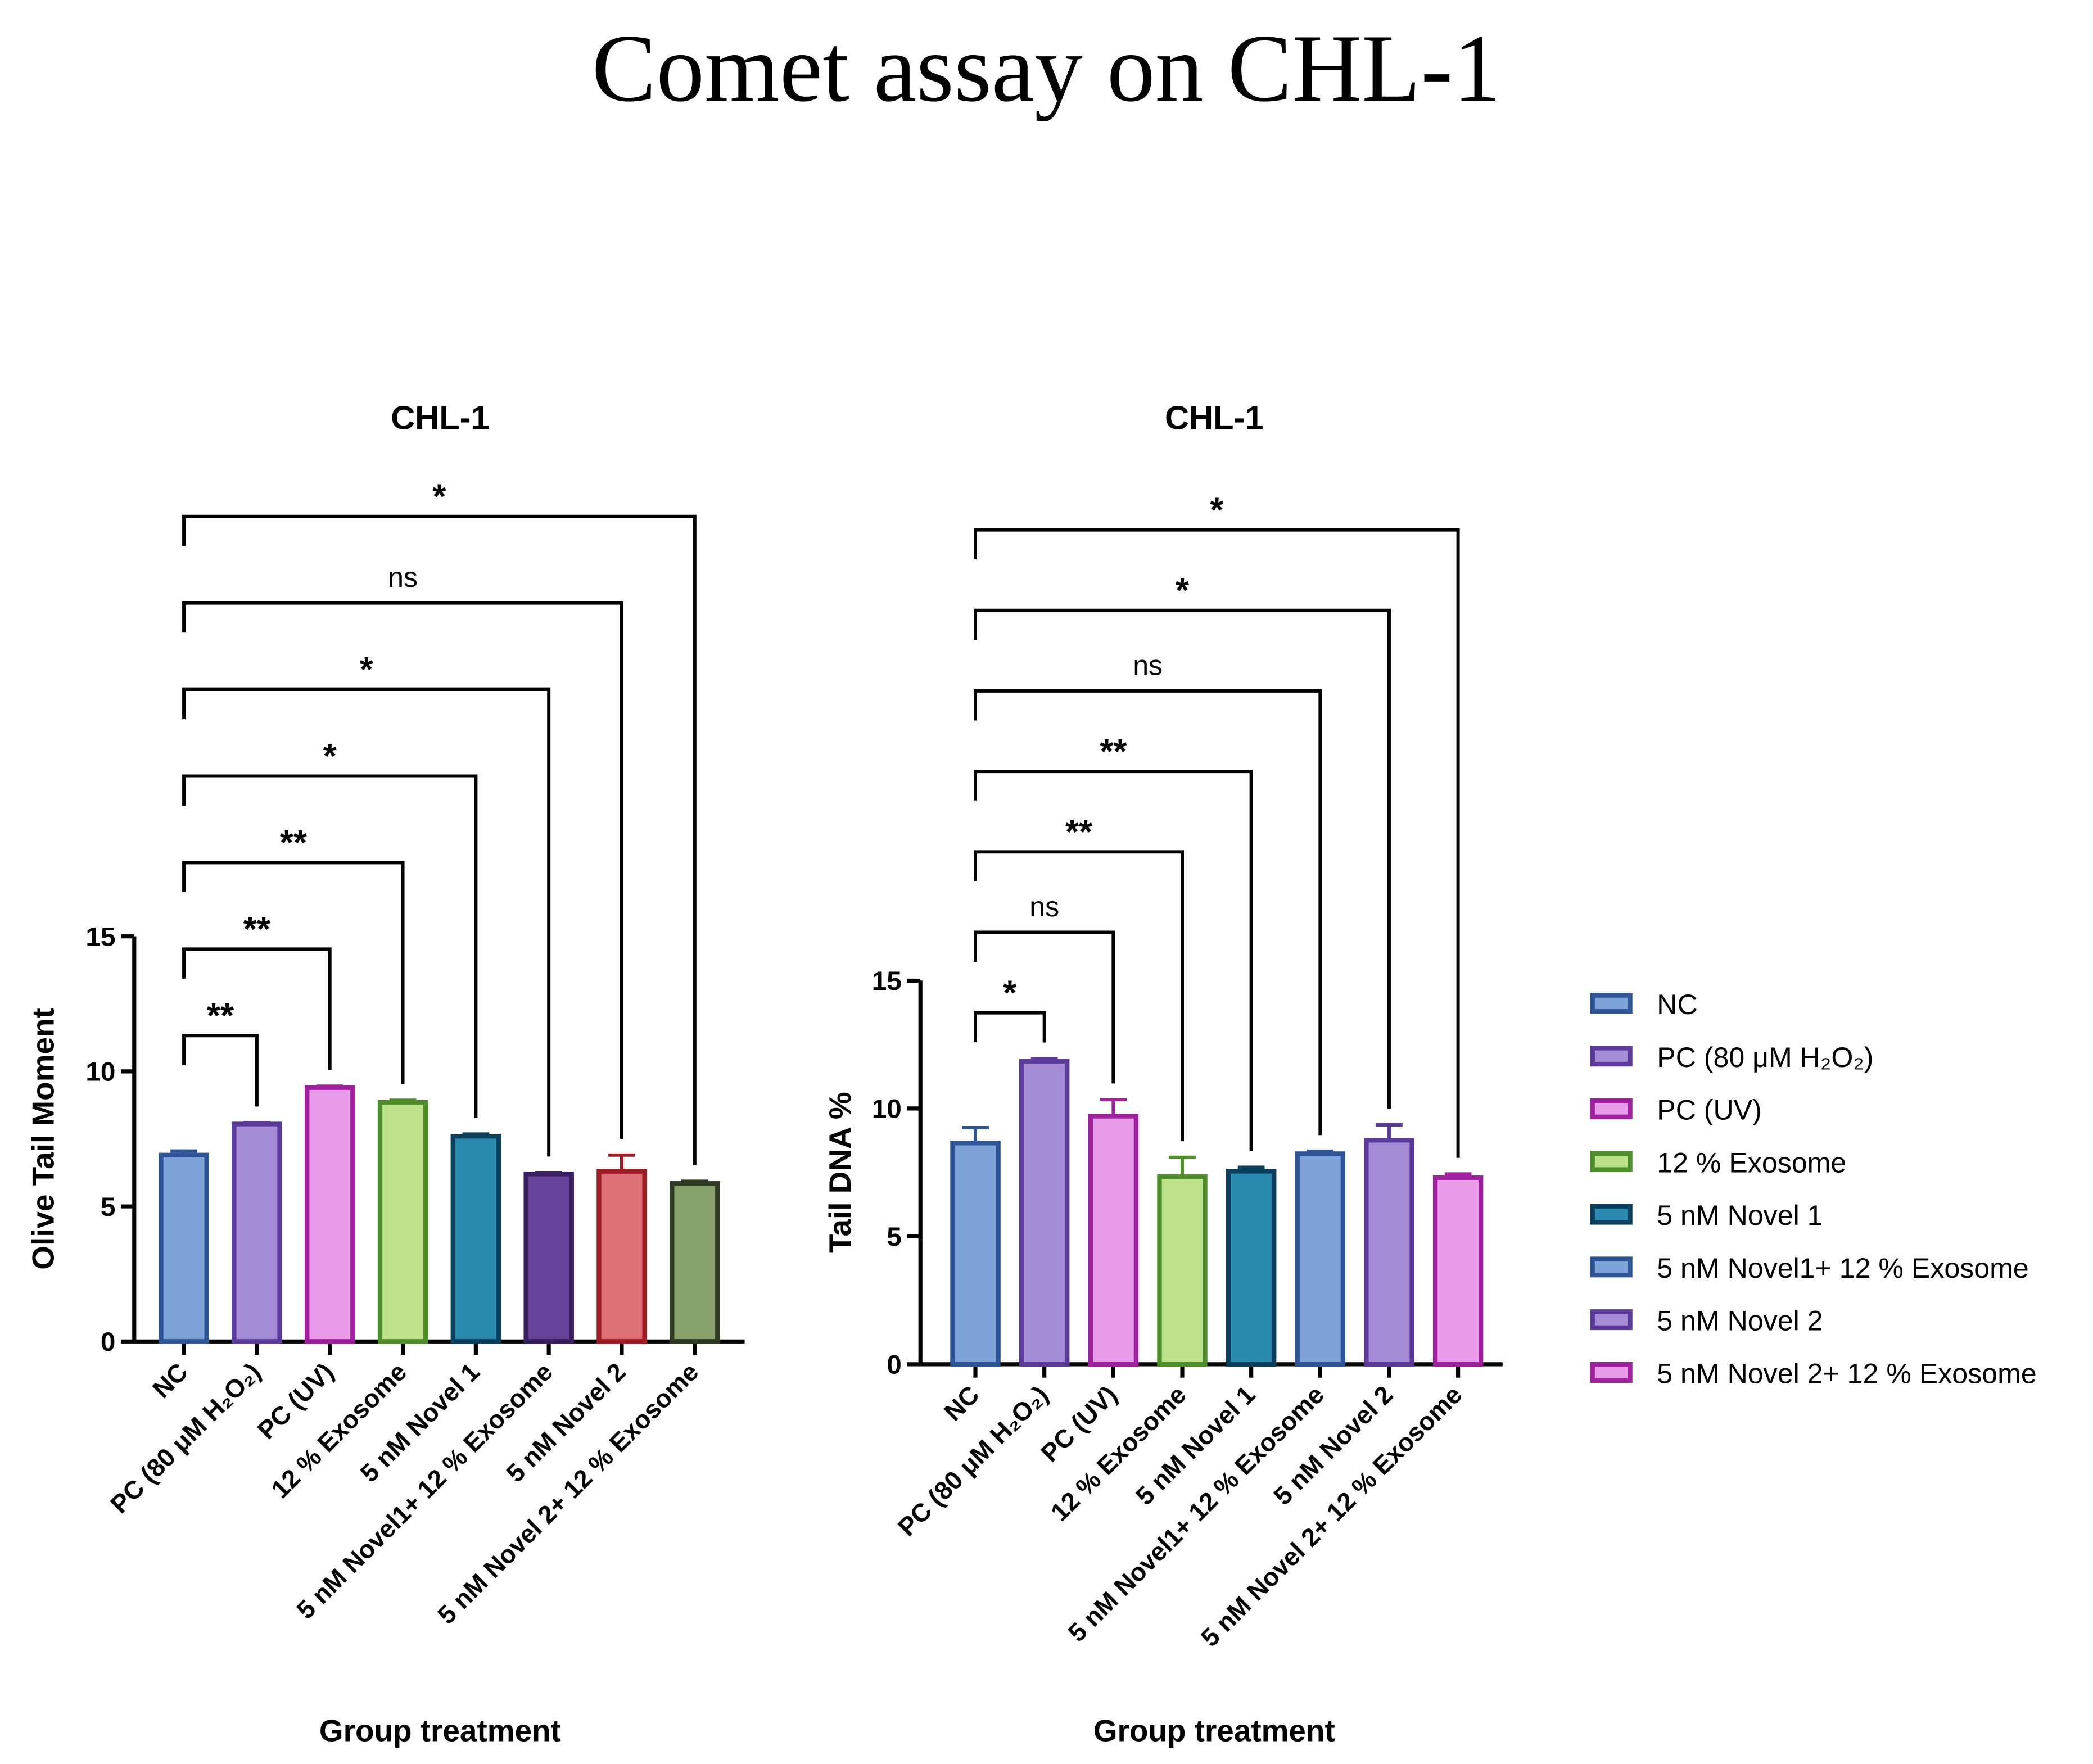 This screenshot has height=1764, width=2093. Describe the element at coordinates (1677, 1004) in the screenshot. I see `legend-label: NC` at that location.